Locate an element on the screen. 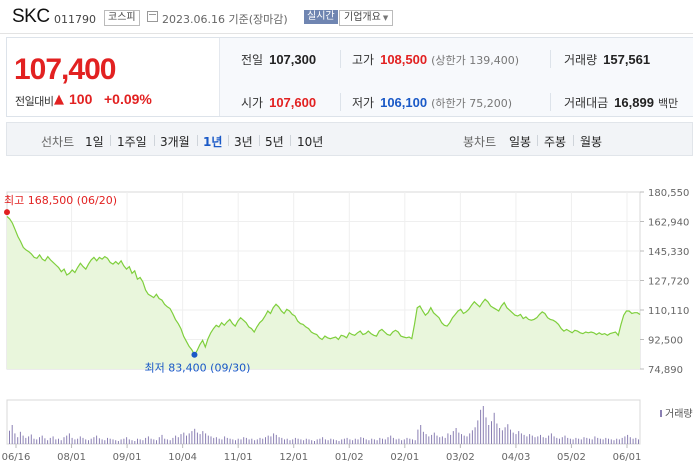 Image resolution: width=693 pixels, height=474 pixels. candle-daily: 일봉 is located at coordinates (520, 142).